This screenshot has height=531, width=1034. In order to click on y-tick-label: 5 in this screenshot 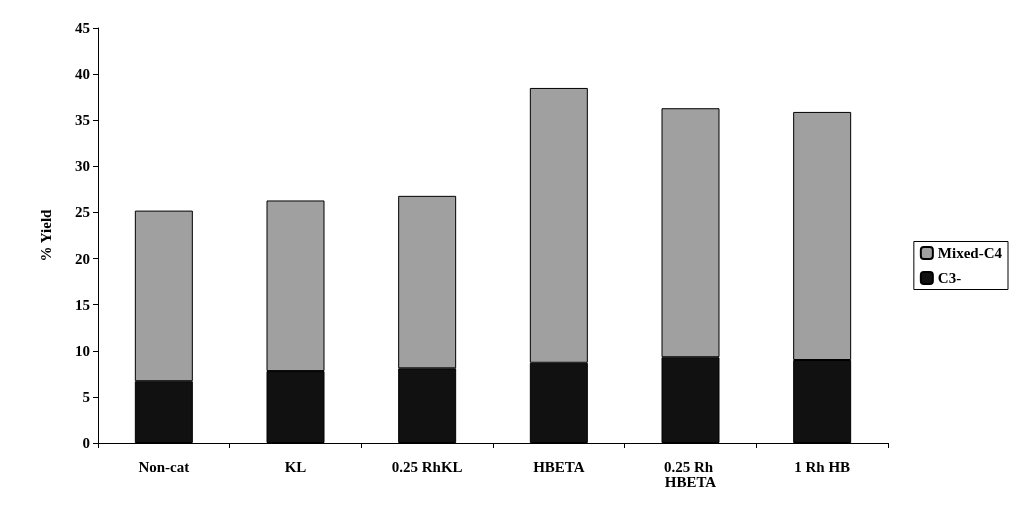, I will do `click(86, 396)`.